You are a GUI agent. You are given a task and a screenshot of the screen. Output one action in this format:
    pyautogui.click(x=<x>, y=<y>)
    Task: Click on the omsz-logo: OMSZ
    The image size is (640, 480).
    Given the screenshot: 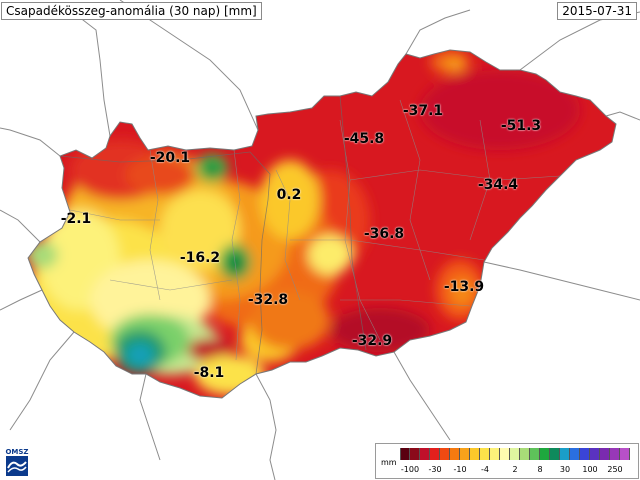 What is the action you would take?
    pyautogui.click(x=17, y=463)
    